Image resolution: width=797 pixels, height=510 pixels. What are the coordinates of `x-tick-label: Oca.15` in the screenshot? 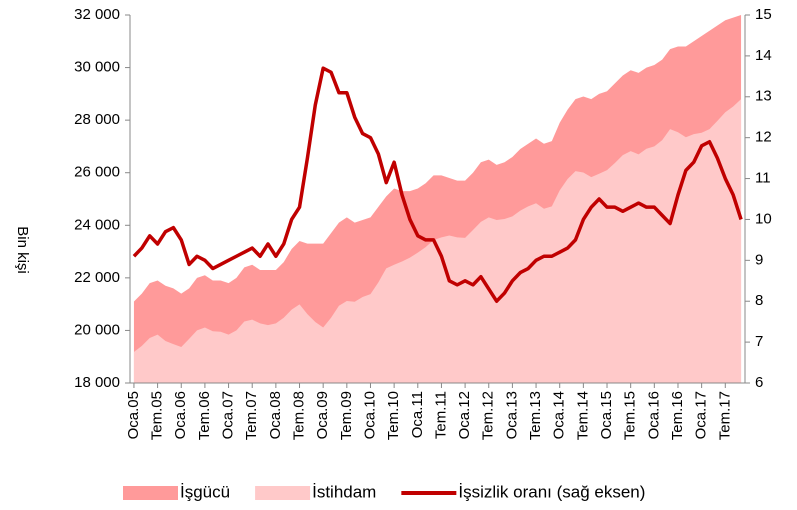 It's located at (606, 415).